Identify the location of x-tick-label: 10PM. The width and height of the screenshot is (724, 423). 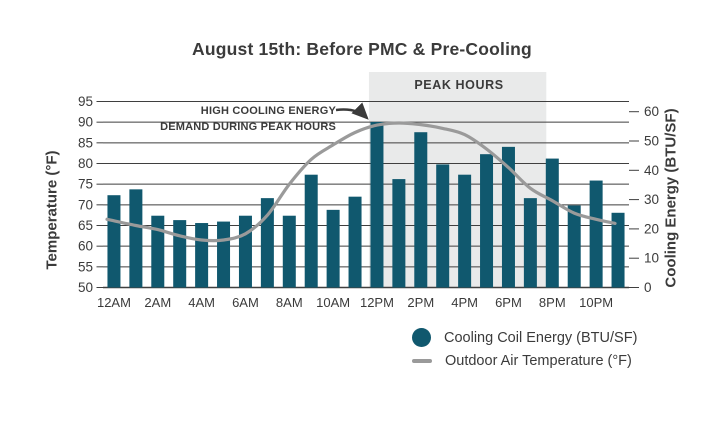
(596, 302).